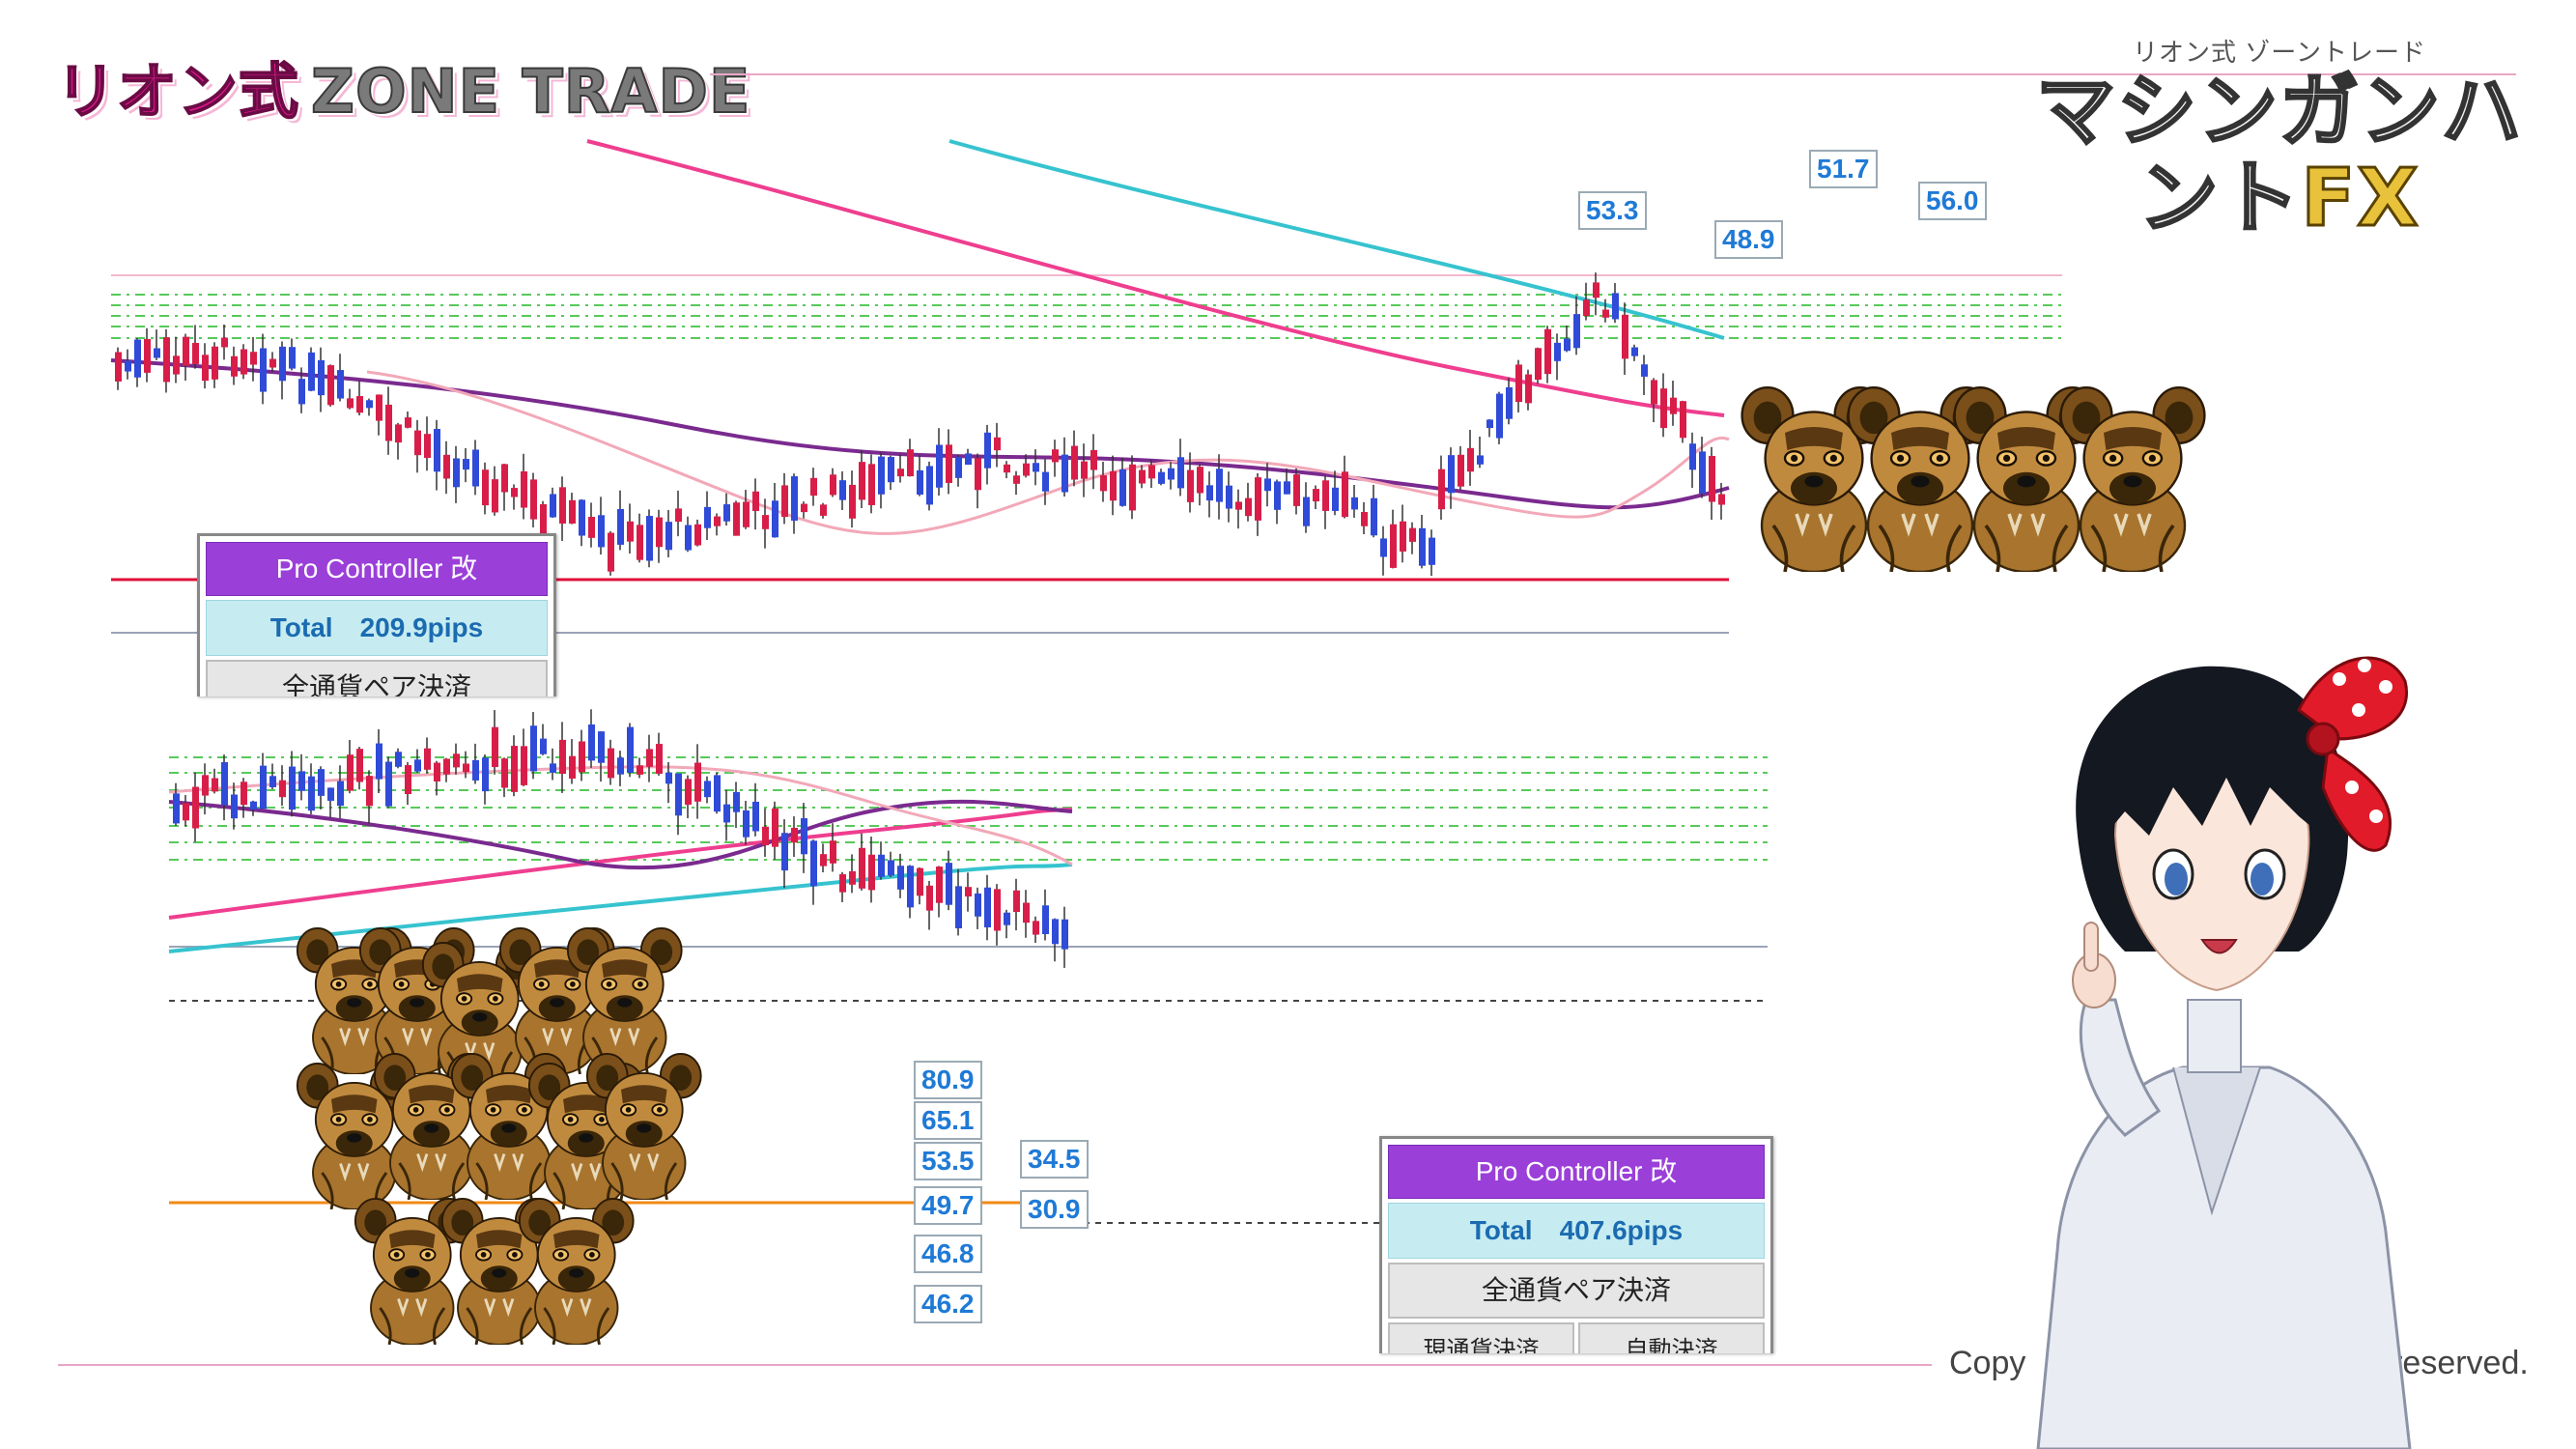 This screenshot has height=1449, width=2576. What do you see at coordinates (620, 838) in the screenshot?
I see `candles-bottom` at bounding box center [620, 838].